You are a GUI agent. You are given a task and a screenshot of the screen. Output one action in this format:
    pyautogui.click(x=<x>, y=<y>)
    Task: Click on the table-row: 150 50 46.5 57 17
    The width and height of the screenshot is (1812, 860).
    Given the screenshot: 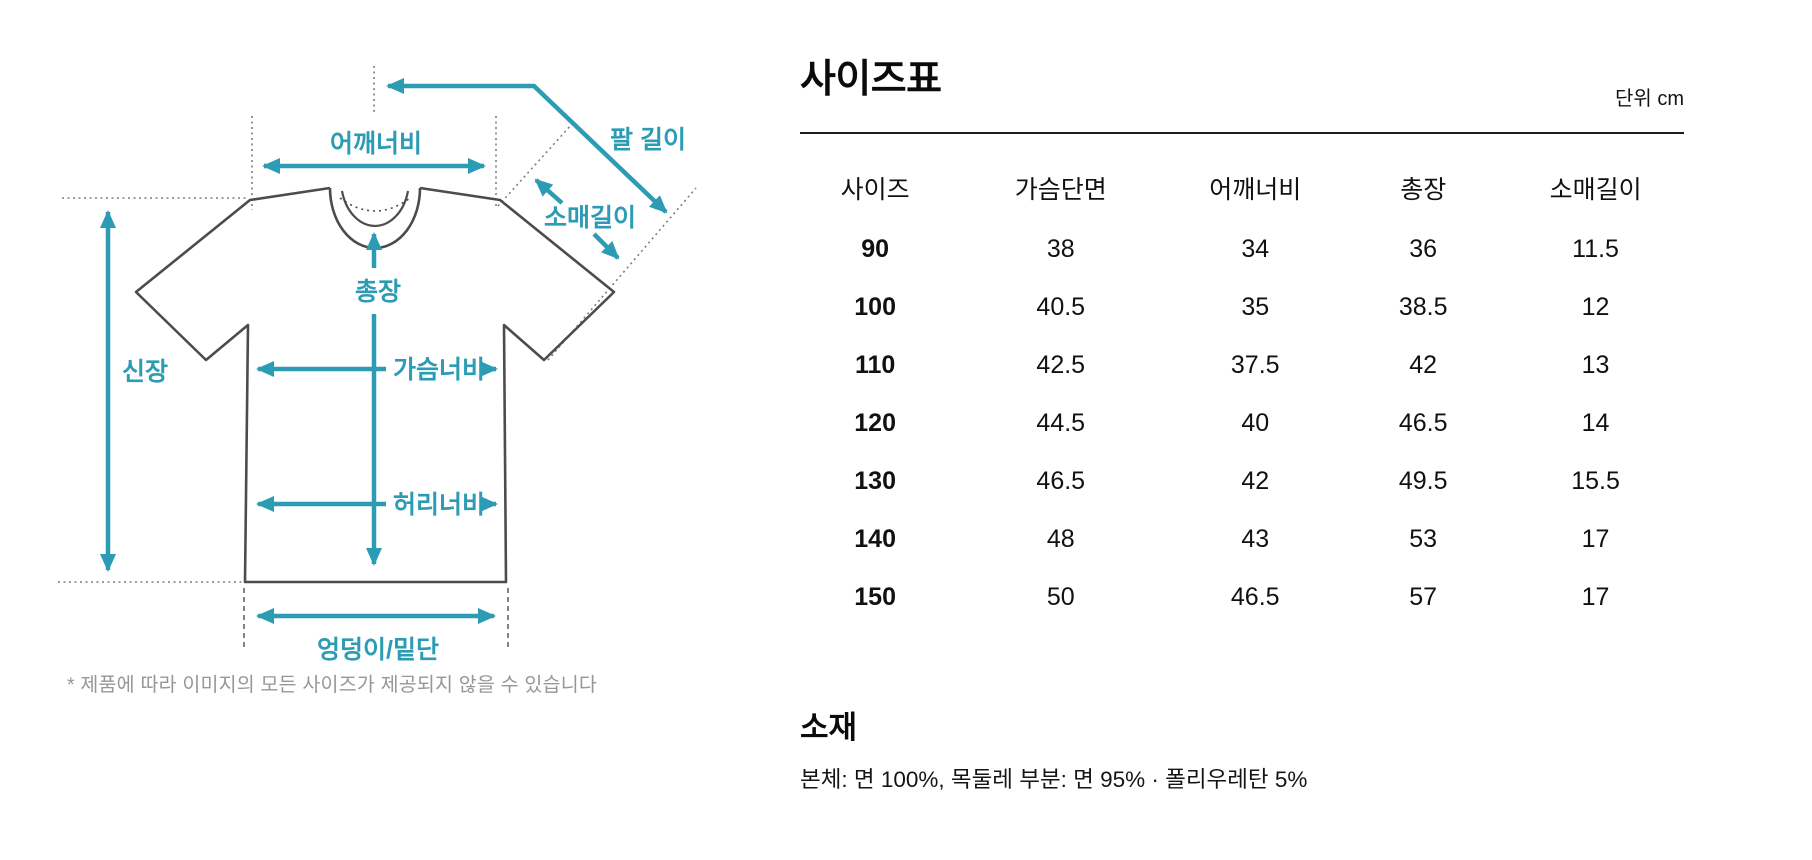 What is the action you would take?
    pyautogui.click(x=1242, y=597)
    